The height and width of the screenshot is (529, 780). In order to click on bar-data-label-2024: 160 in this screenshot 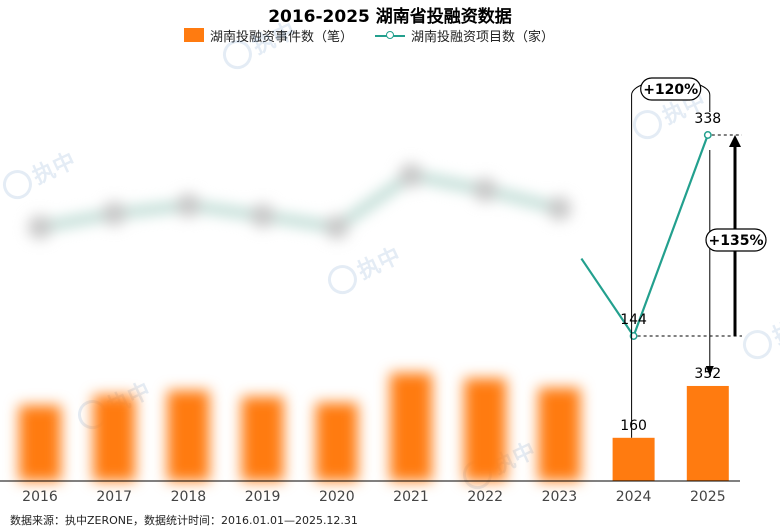, I will do `click(633, 426)`.